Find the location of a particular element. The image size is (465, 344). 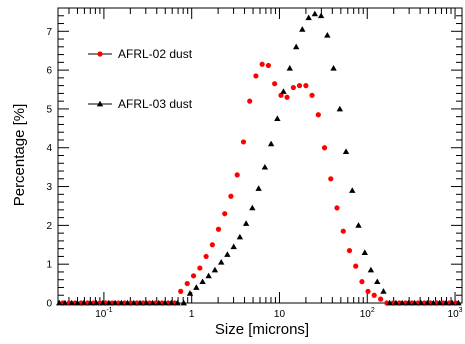

x-tick-label: 10² is located at coordinates (367, 313).